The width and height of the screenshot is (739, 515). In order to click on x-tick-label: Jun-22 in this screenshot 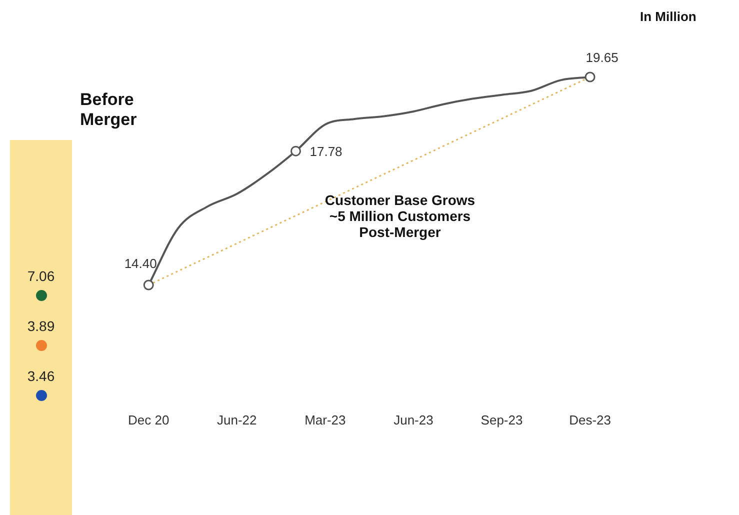, I will do `click(237, 420)`.